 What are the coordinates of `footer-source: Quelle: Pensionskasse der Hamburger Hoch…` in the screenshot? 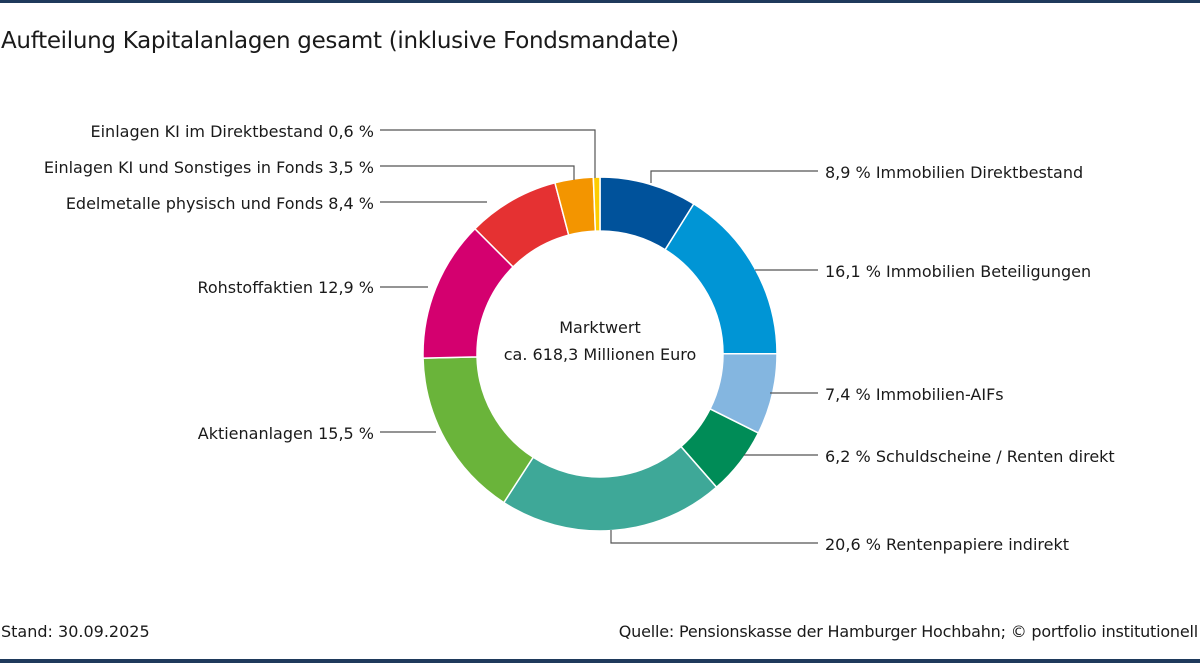 It's located at (908, 631).